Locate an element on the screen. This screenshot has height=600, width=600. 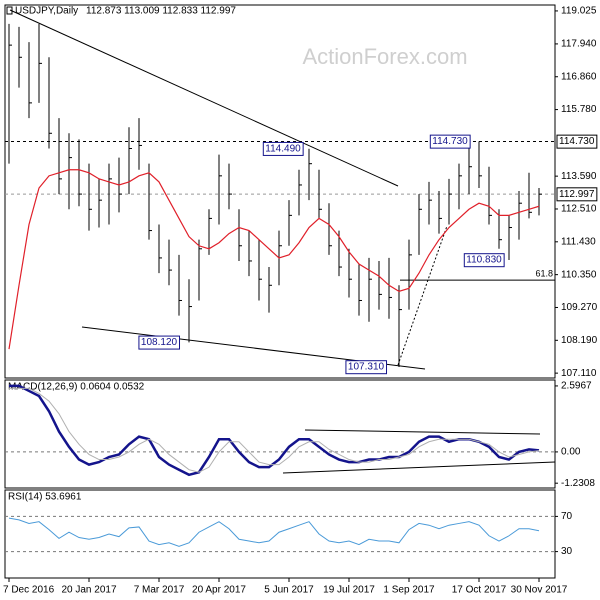
rsi-panel is located at coordinates (280, 534).